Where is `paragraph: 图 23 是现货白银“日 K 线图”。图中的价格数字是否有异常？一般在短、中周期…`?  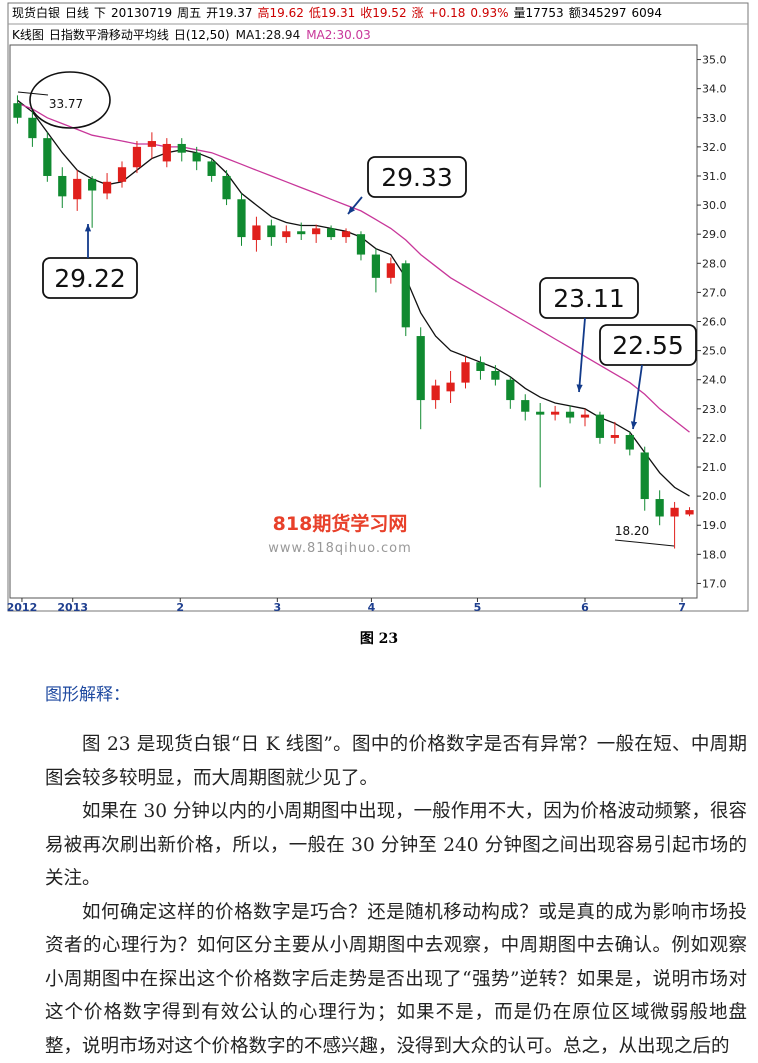
paragraph: 图 23 是现货白银“日 K 线图”。图中的价格数字是否有异常？一般在短、中周期… is located at coordinates (396, 761).